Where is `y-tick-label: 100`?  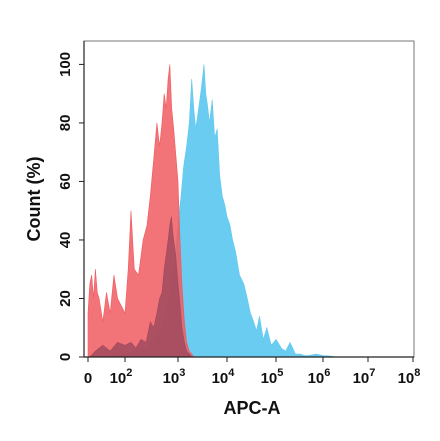 y-tick-label: 100 is located at coordinates (65, 64).